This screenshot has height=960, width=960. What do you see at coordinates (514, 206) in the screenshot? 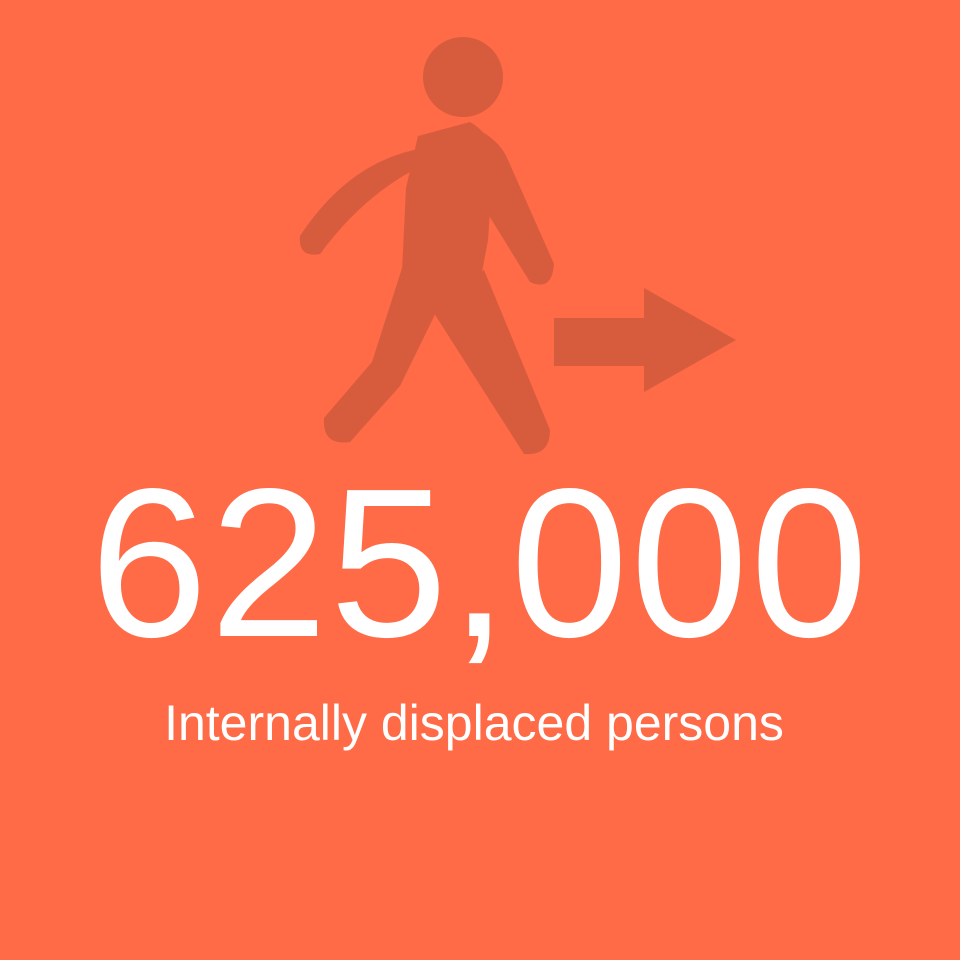
I see `person-front-arm` at bounding box center [514, 206].